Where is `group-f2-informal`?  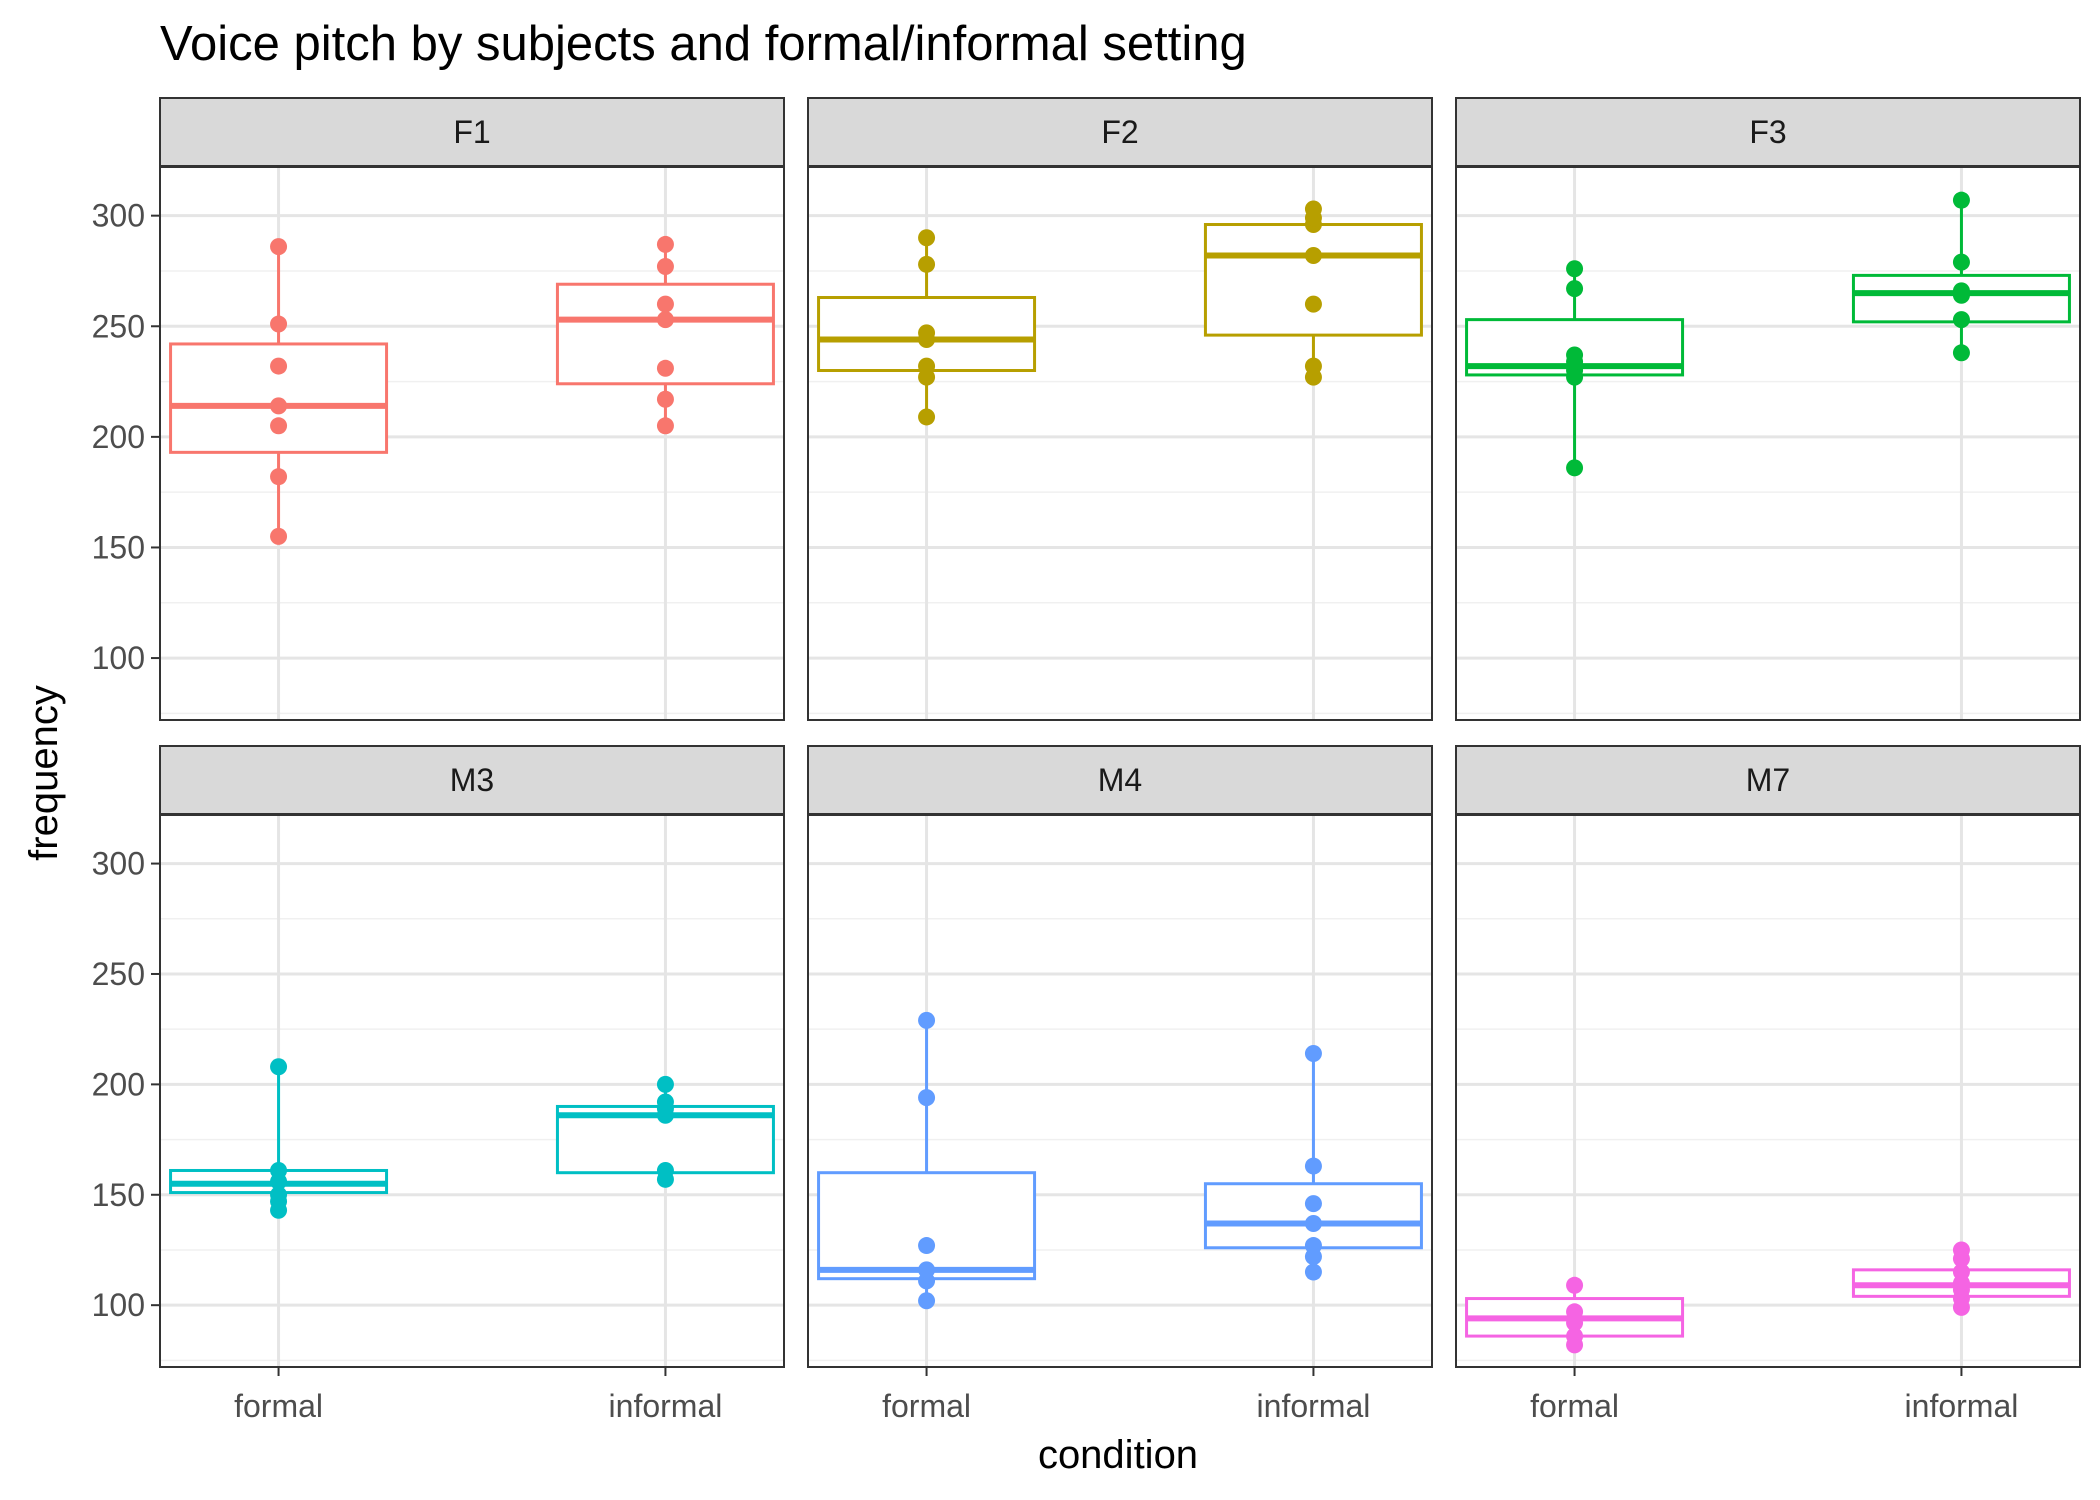
group-f2-informal is located at coordinates (1313, 293).